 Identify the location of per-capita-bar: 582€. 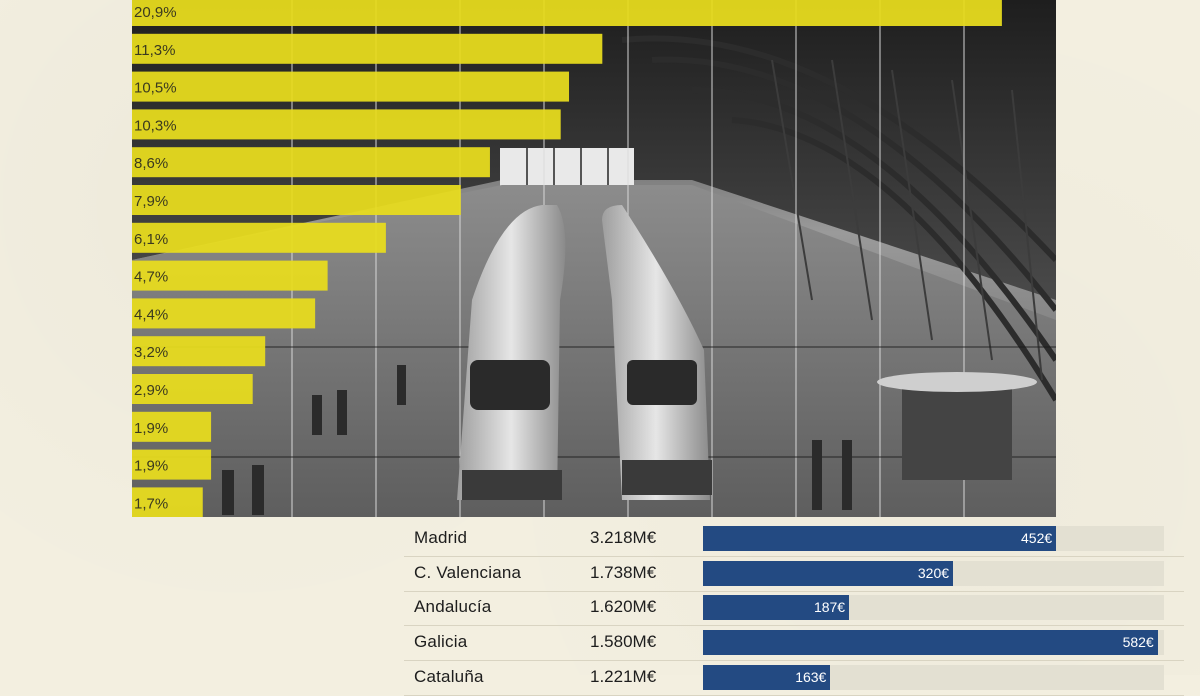
(930, 643).